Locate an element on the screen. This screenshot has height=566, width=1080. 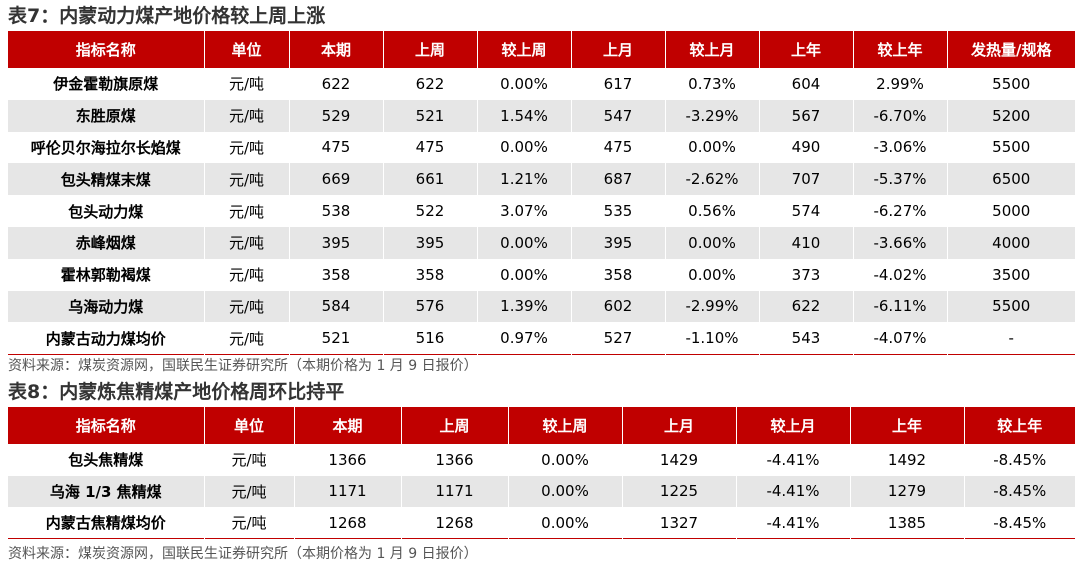
table8-title: 表8：内蒙炼焦精煤产地价格周环比持平 is located at coordinates (176, 392).